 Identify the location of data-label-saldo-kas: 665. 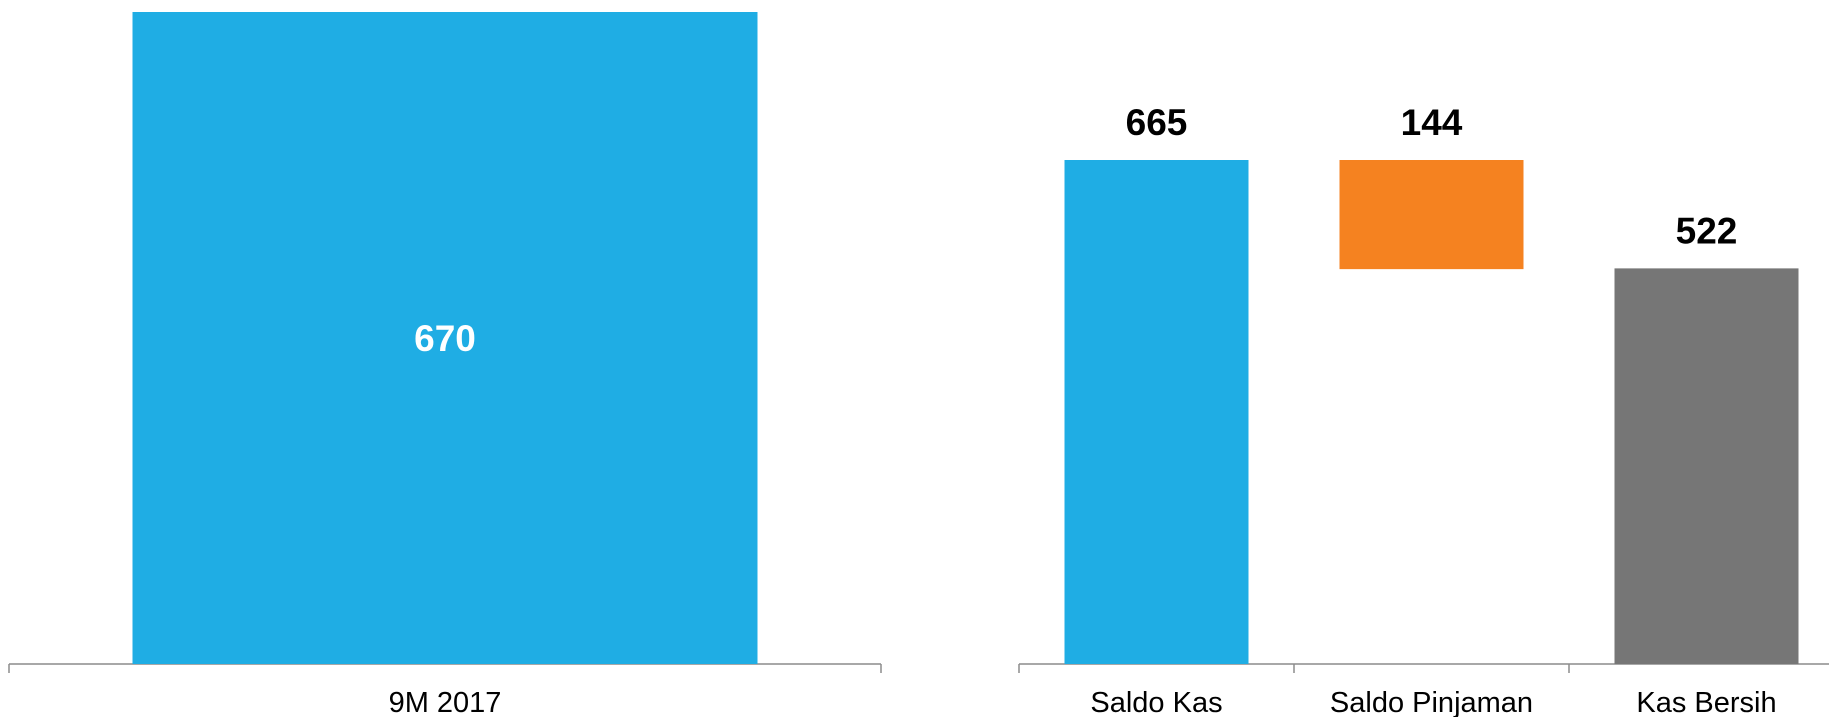
(1157, 122).